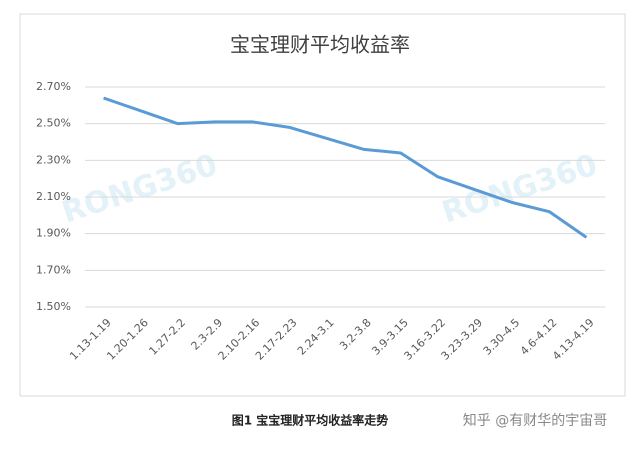 The width and height of the screenshot is (640, 450). What do you see at coordinates (53, 123) in the screenshot?
I see `y-tick-label: 2.50%` at bounding box center [53, 123].